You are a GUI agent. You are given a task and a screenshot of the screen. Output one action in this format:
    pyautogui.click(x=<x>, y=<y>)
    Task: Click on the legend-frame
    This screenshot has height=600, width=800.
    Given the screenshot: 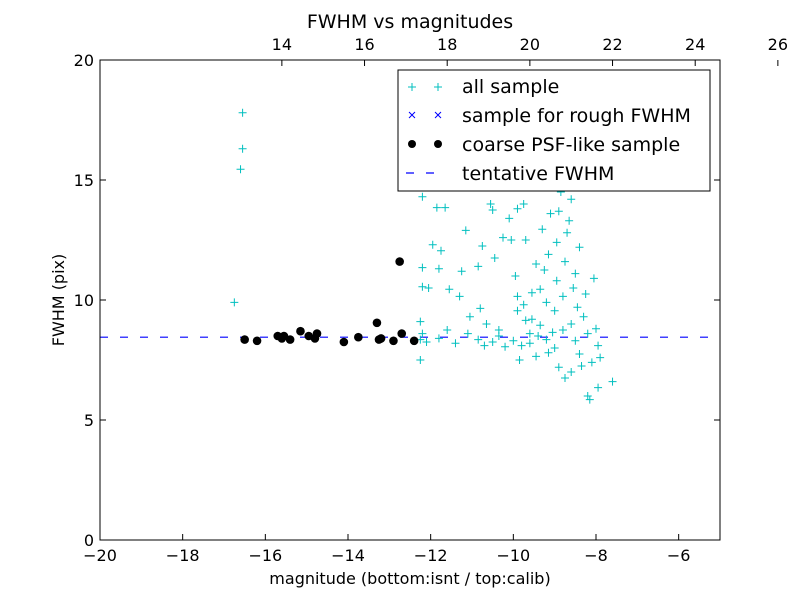 What is the action you would take?
    pyautogui.click(x=554, y=130)
    